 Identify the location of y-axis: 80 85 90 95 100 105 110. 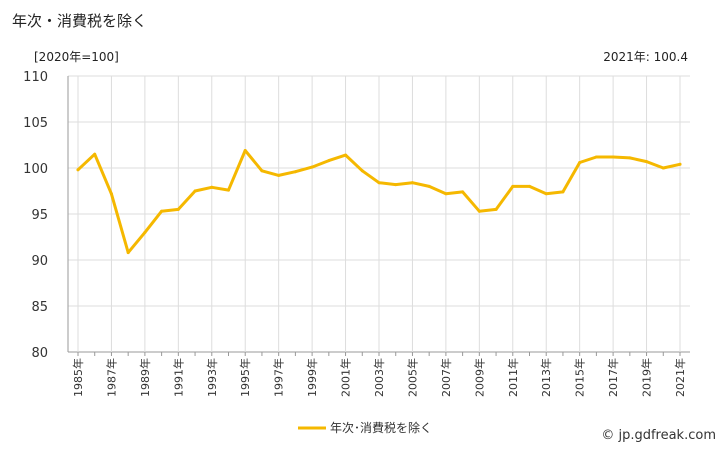
(35, 215).